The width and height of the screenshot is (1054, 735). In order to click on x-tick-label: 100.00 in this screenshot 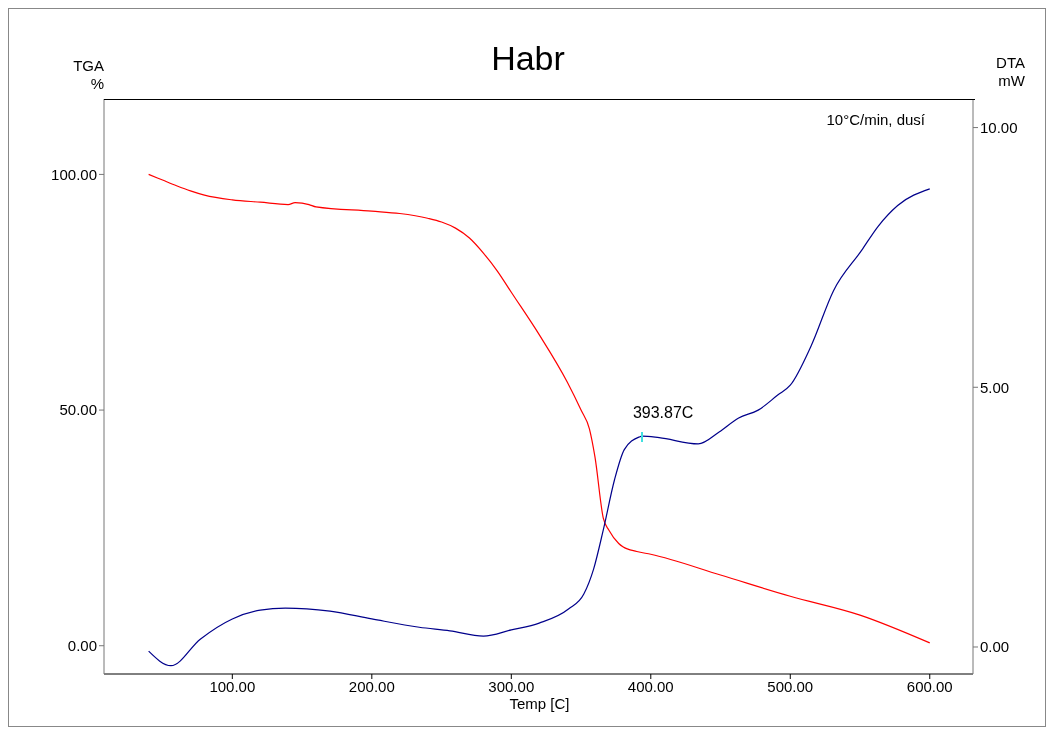, I will do `click(232, 686)`.